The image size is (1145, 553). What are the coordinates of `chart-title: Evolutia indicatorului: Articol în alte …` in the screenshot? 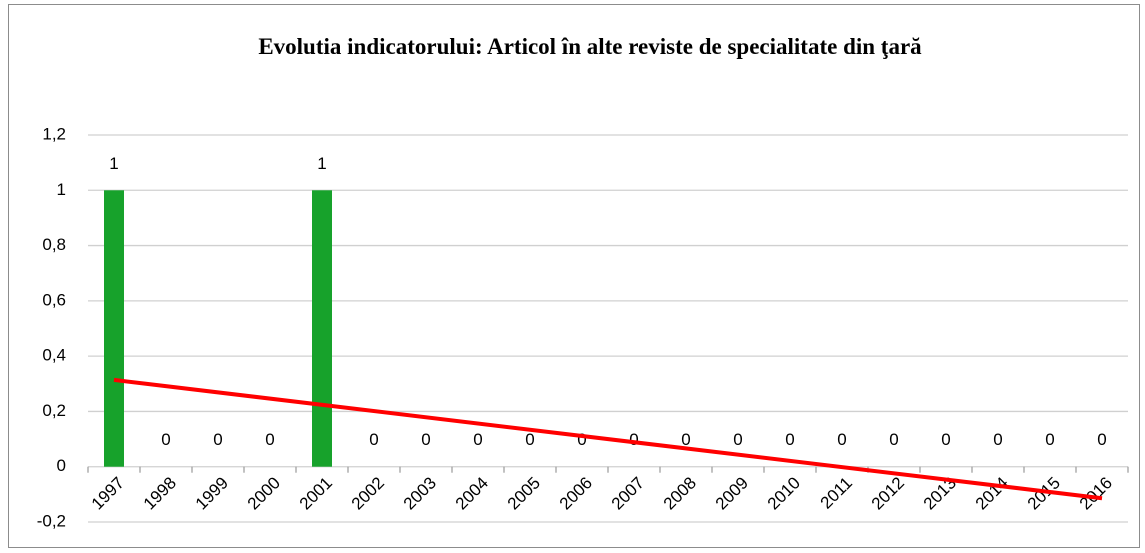 It's located at (590, 46).